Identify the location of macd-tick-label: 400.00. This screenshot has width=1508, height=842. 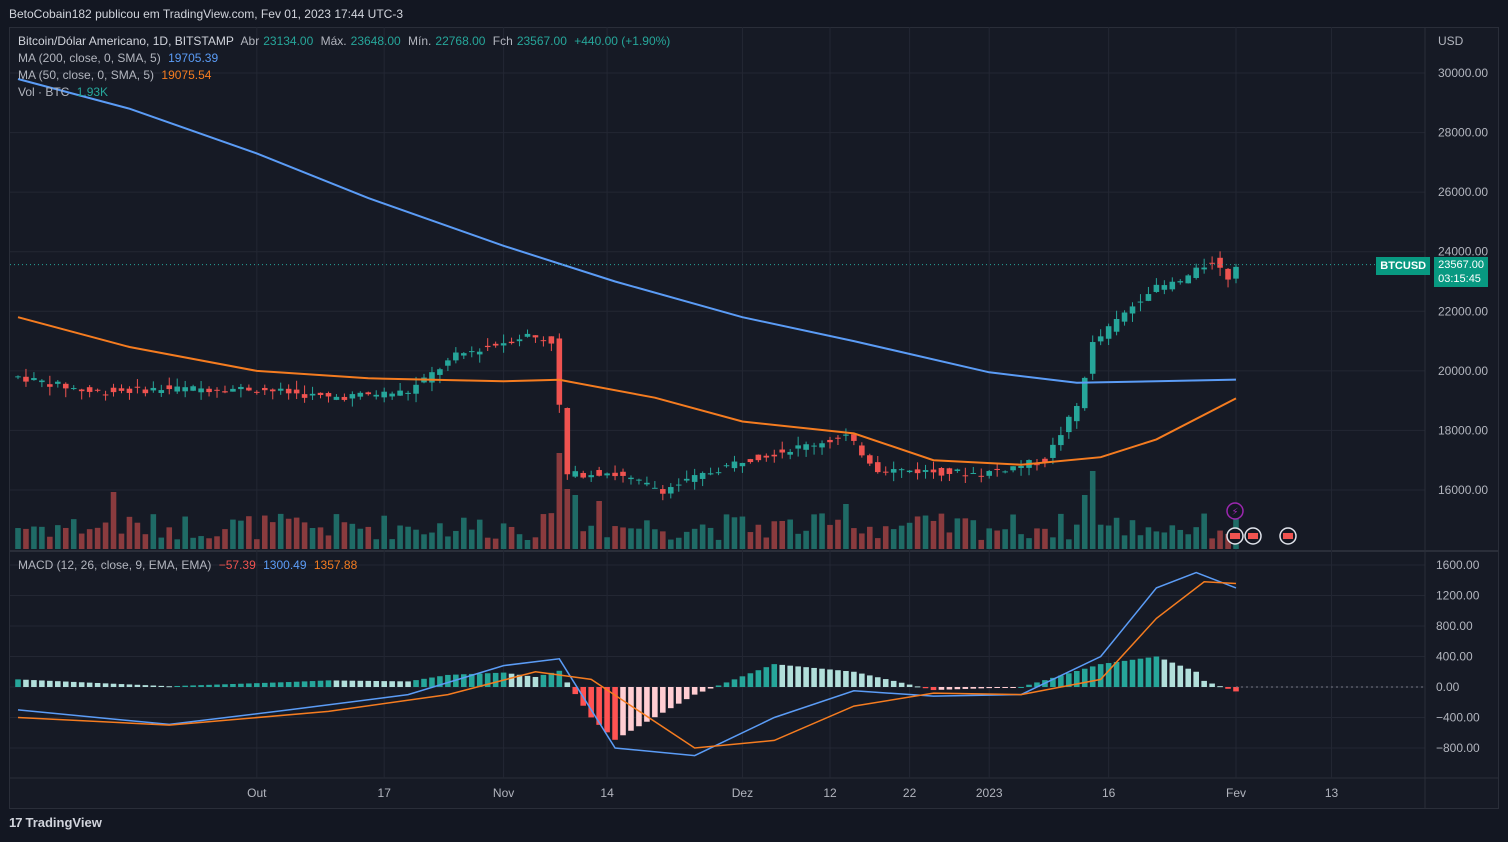
(1454, 657).